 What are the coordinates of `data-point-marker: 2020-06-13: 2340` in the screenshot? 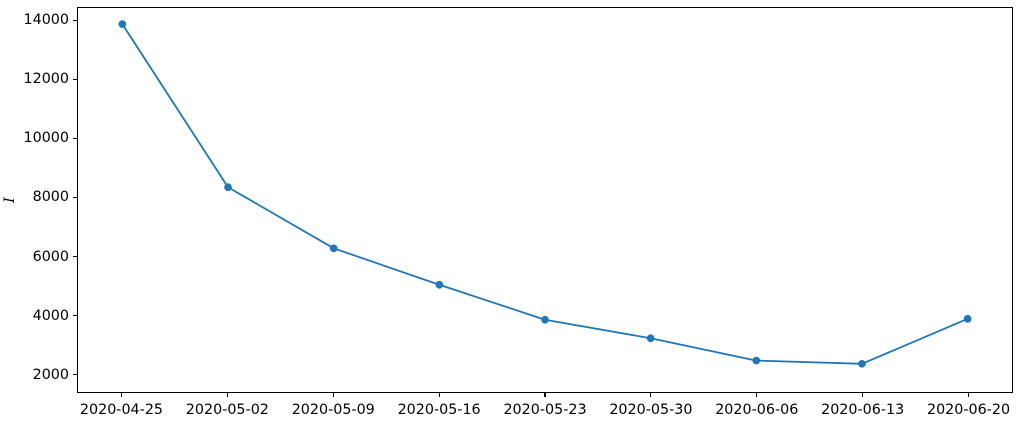 It's located at (862, 363).